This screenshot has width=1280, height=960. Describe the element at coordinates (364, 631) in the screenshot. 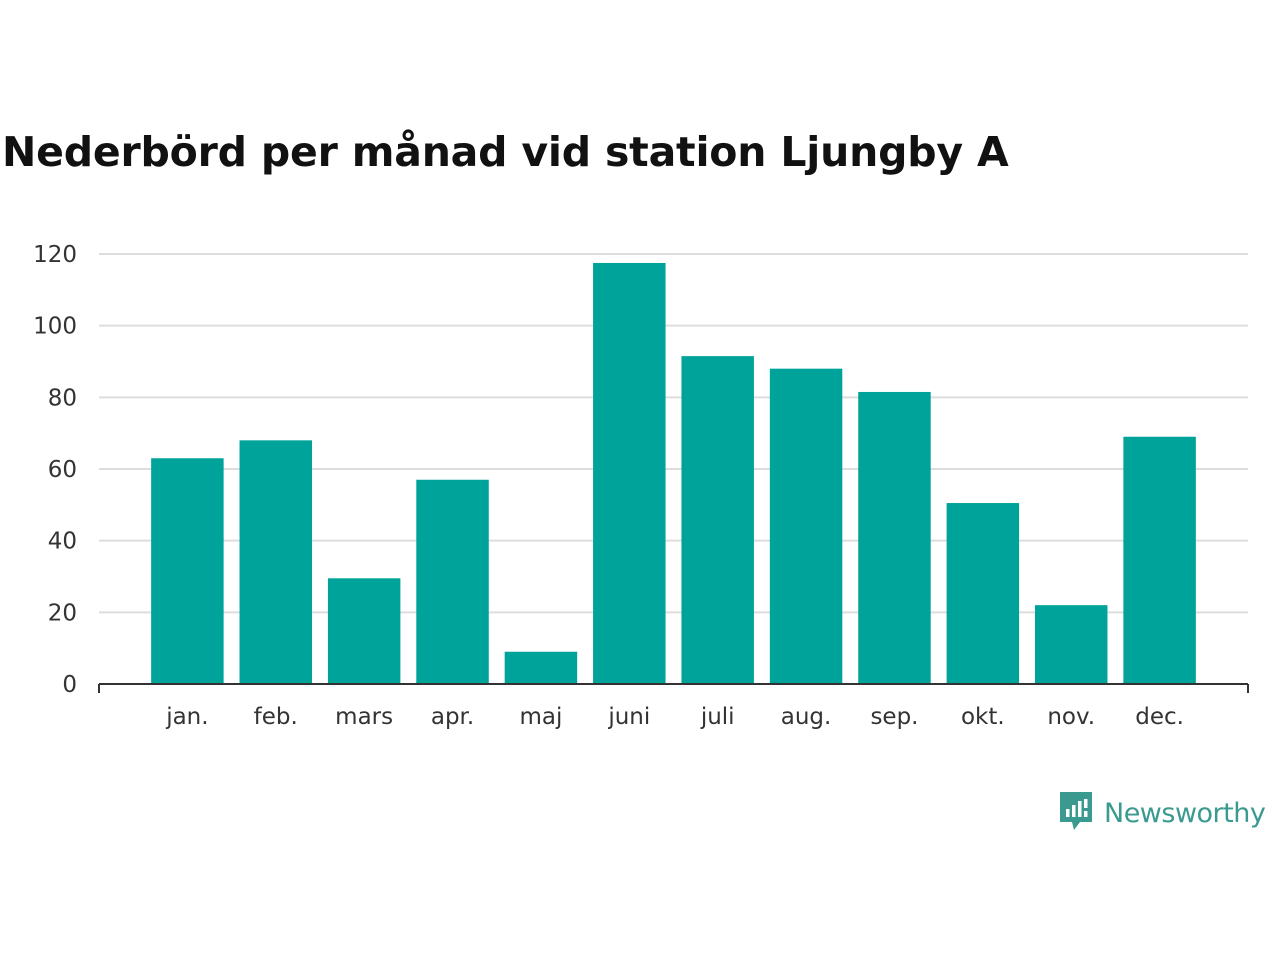

I see `bar-mars` at that location.